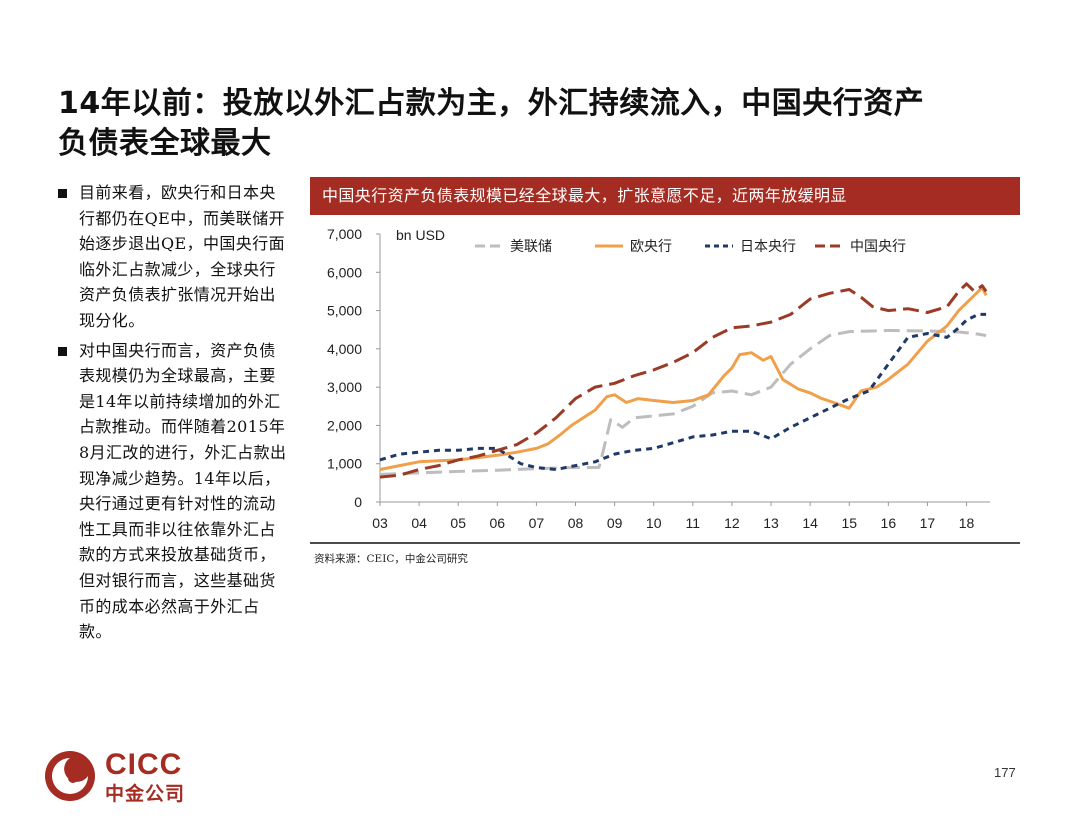 The image size is (1080, 834). I want to click on y-tick-label: 4,000, so click(344, 349).